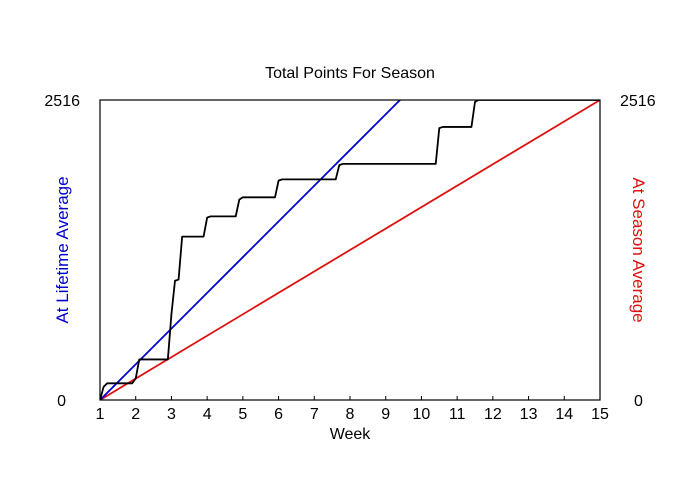  Describe the element at coordinates (422, 414) in the screenshot. I see `x-tick-label: 10` at that location.